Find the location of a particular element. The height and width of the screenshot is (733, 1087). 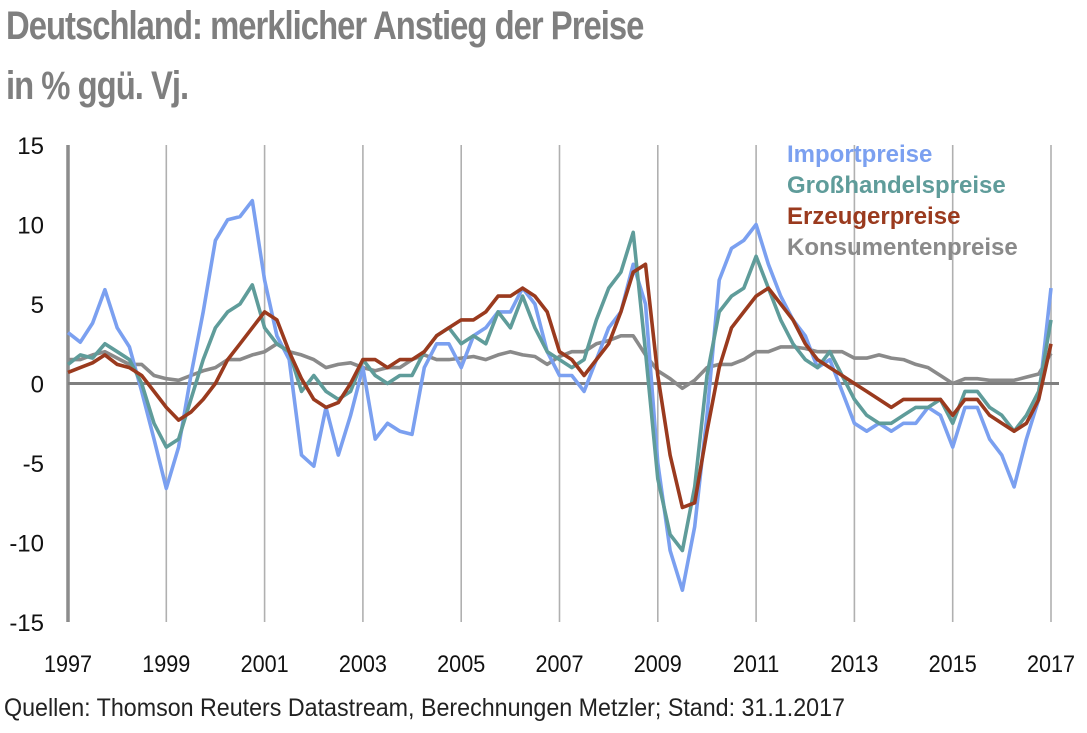

x-tick-label: 2005 is located at coordinates (461, 663).